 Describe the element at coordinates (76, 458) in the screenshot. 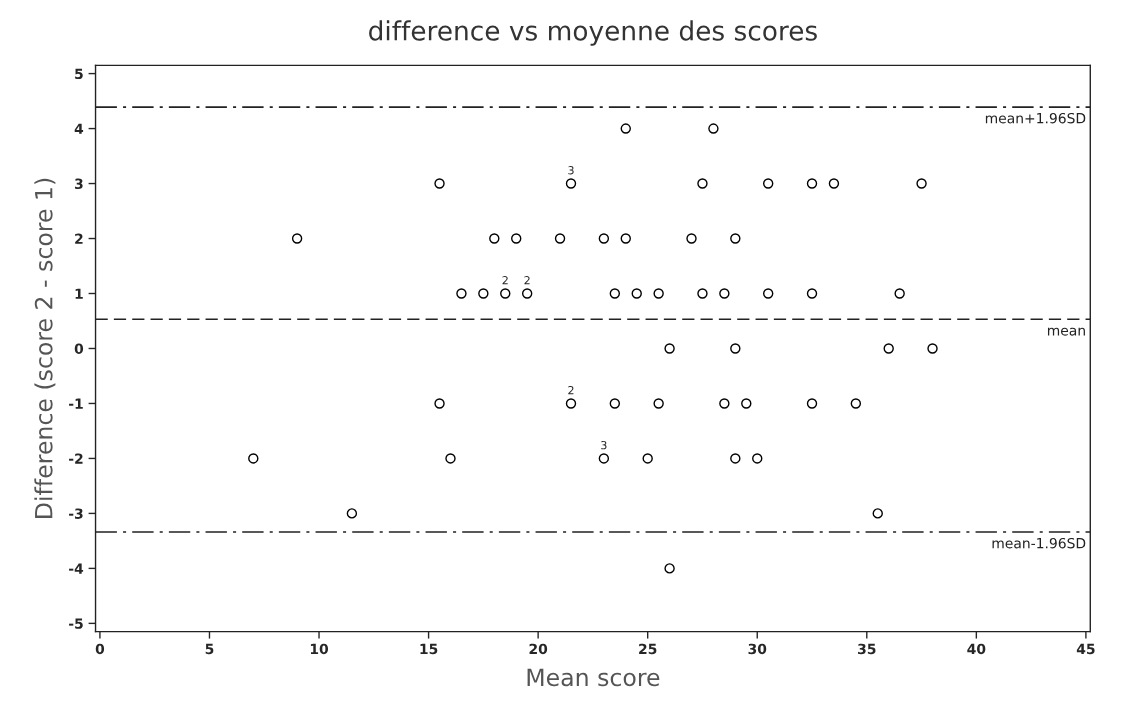

I see `y-tick-label: -2` at that location.